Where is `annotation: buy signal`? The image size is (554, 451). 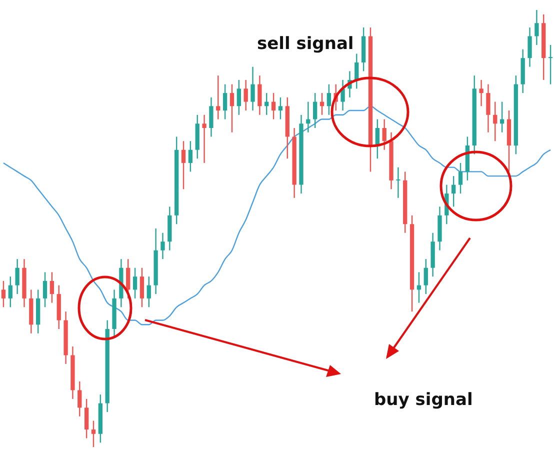
annotation: buy signal is located at coordinates (423, 400).